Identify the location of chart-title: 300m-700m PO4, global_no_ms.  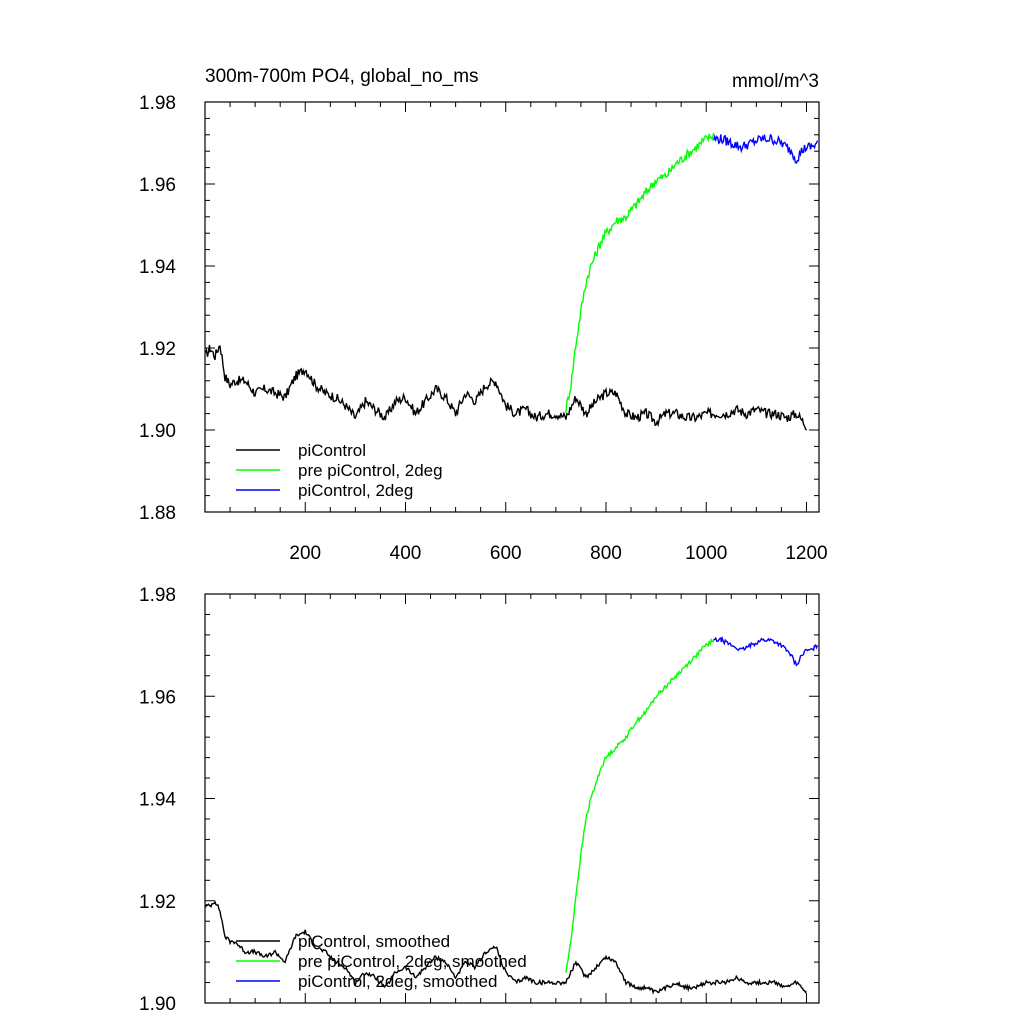
(342, 76).